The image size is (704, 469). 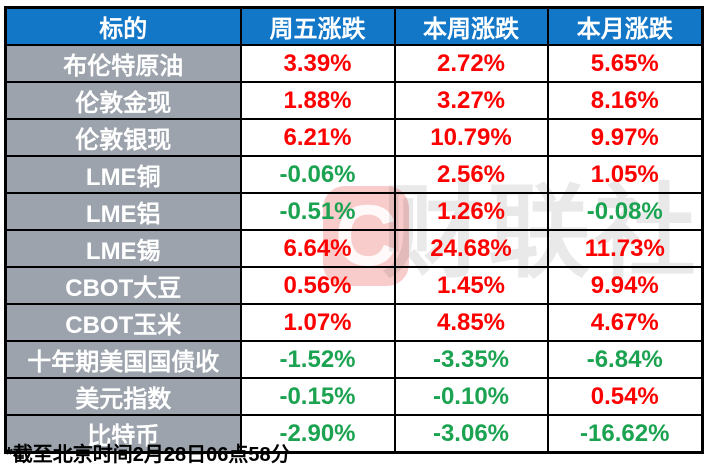 I want to click on asset-label: 十年期美国国债收, so click(x=123, y=359).